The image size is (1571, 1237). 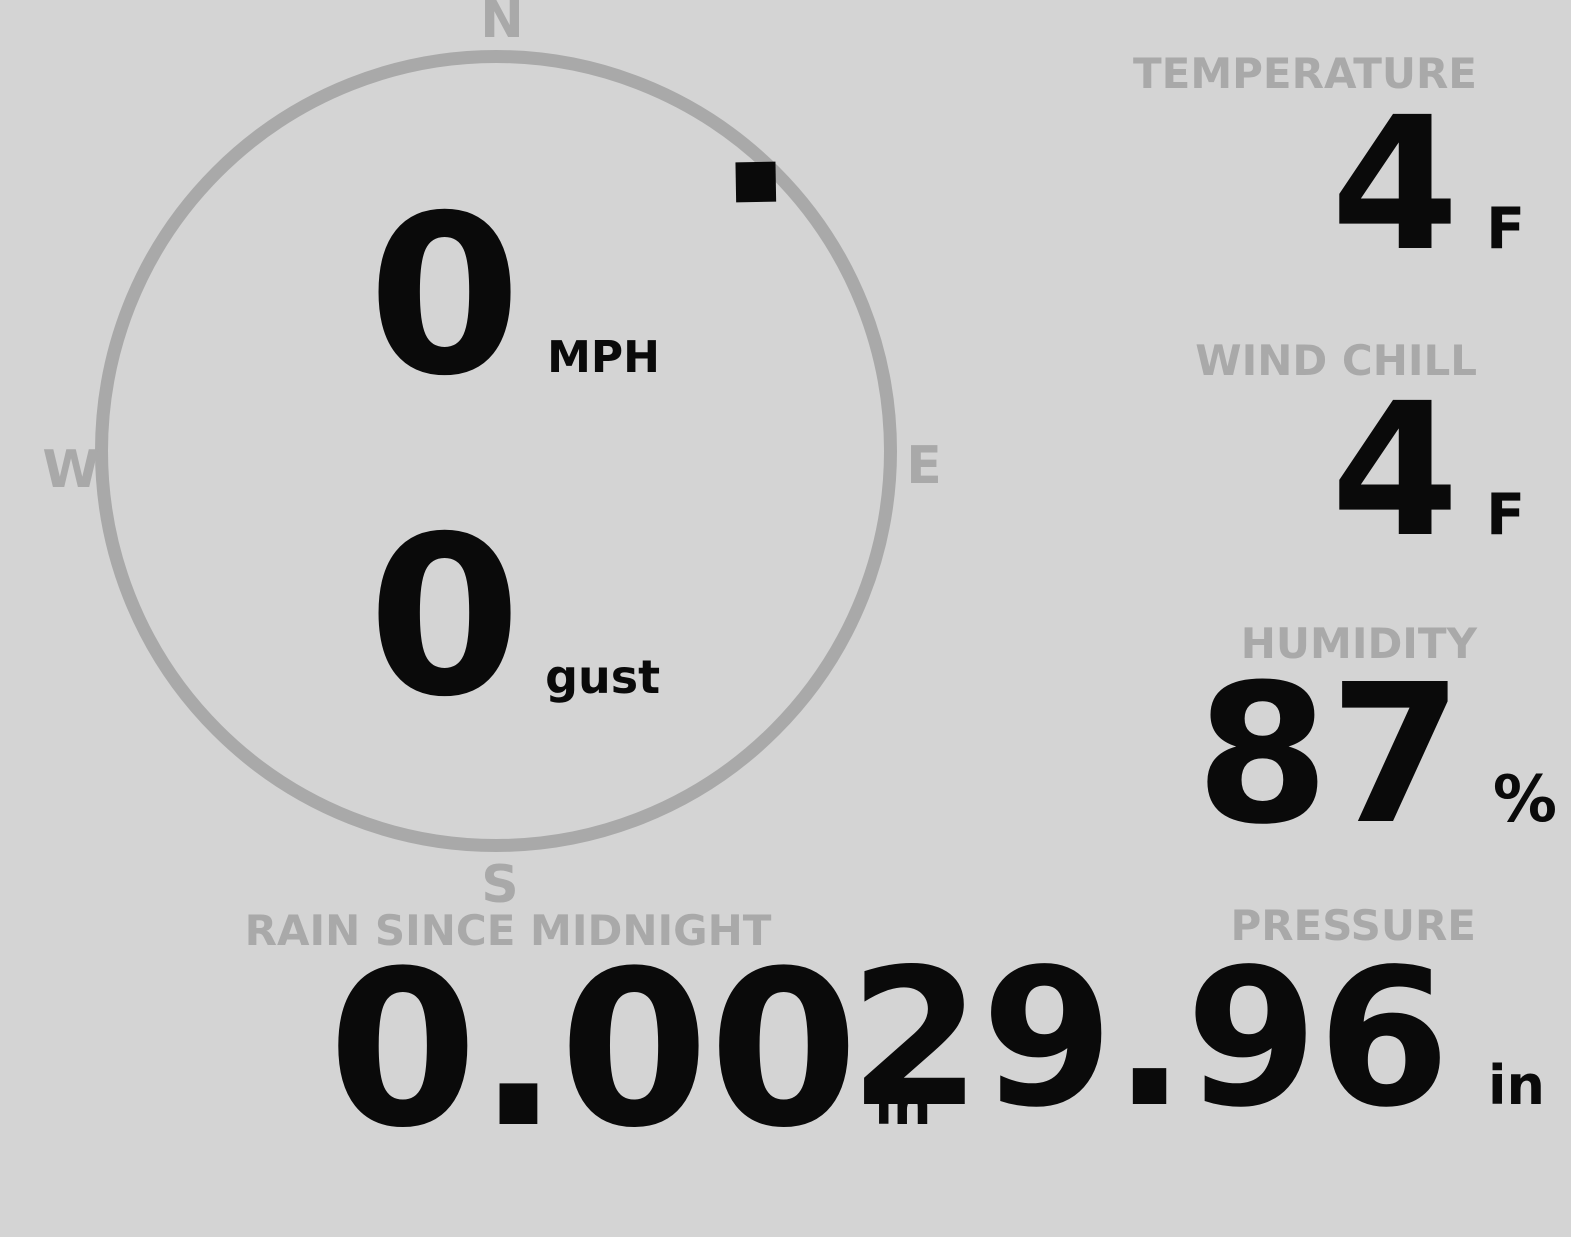 I want to click on rain-label: RAIN SINCE MIDNIGHT, so click(x=508, y=930).